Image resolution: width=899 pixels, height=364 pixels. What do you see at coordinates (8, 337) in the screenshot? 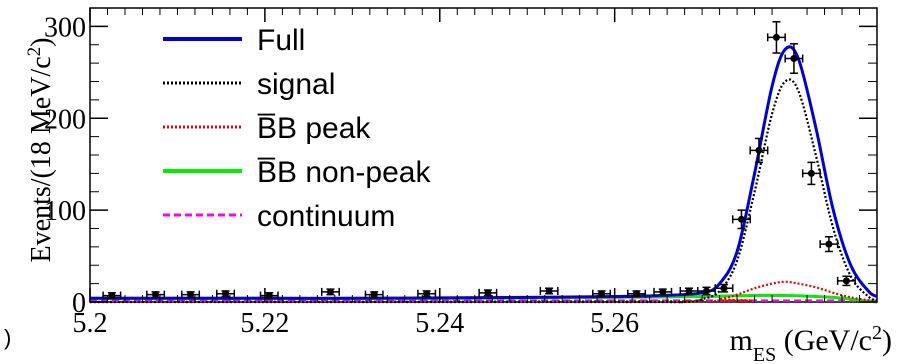
I see `corner-mark: )` at bounding box center [8, 337].